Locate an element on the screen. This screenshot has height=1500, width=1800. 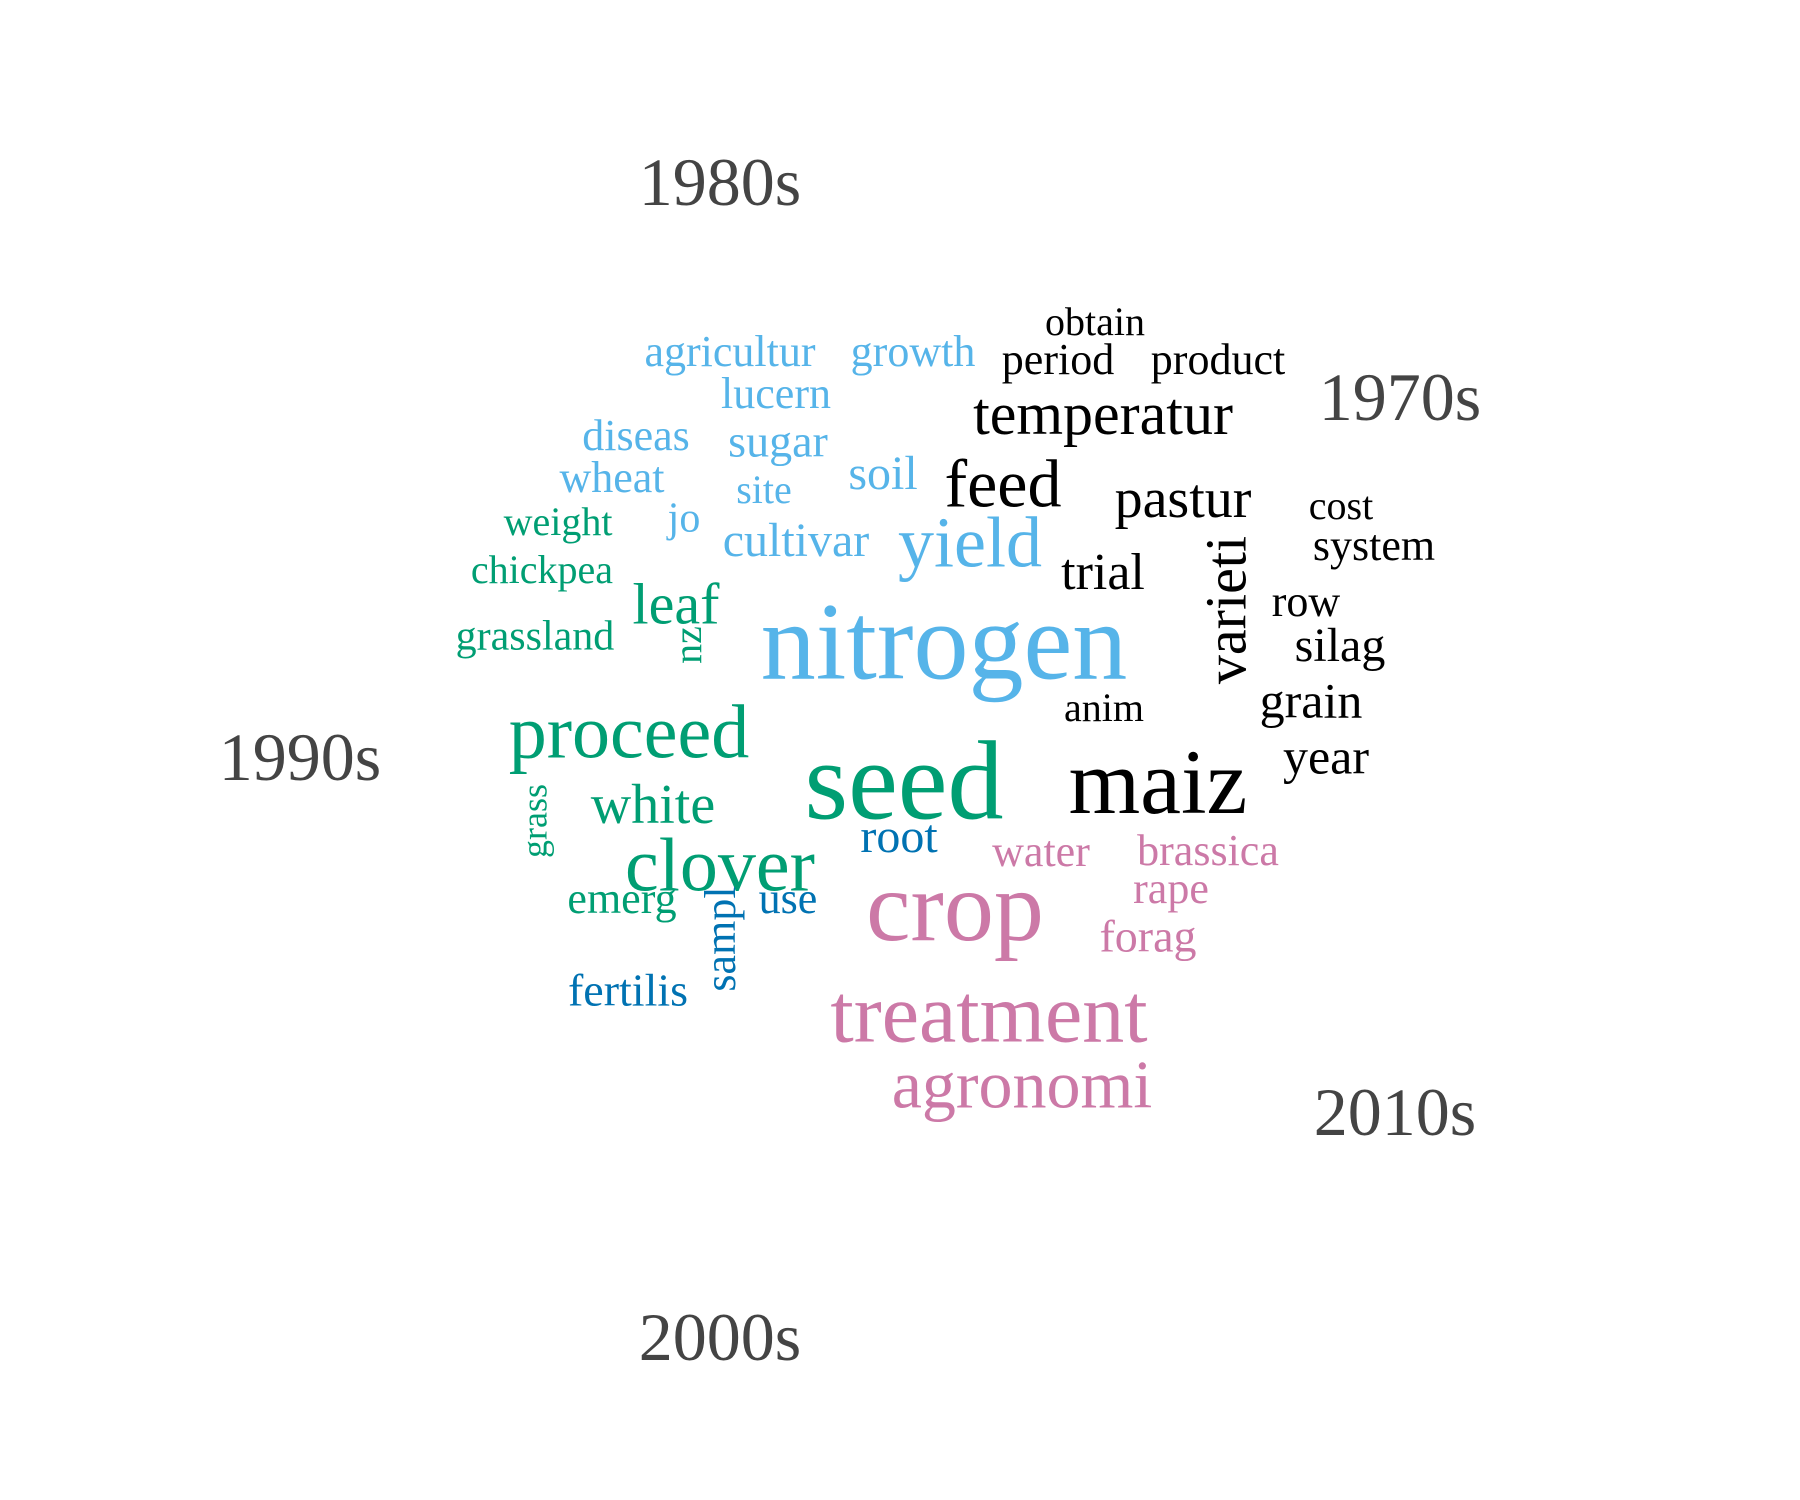
group-label-2010s: 2010s is located at coordinates (1395, 1112).